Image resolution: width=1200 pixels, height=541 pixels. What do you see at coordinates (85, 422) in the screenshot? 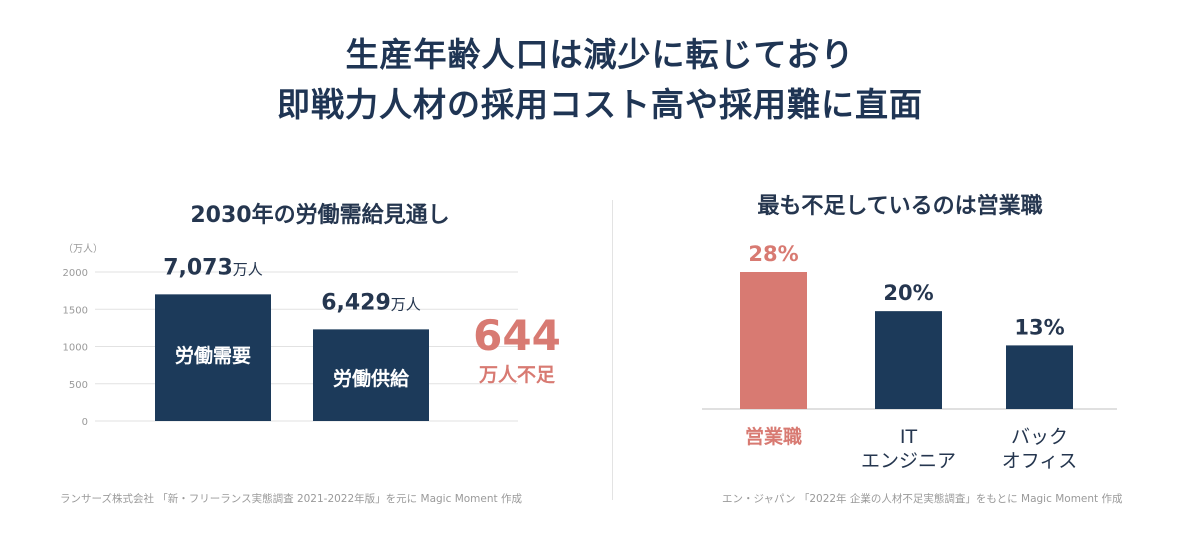
I see `y-tick-label: 0` at bounding box center [85, 422].